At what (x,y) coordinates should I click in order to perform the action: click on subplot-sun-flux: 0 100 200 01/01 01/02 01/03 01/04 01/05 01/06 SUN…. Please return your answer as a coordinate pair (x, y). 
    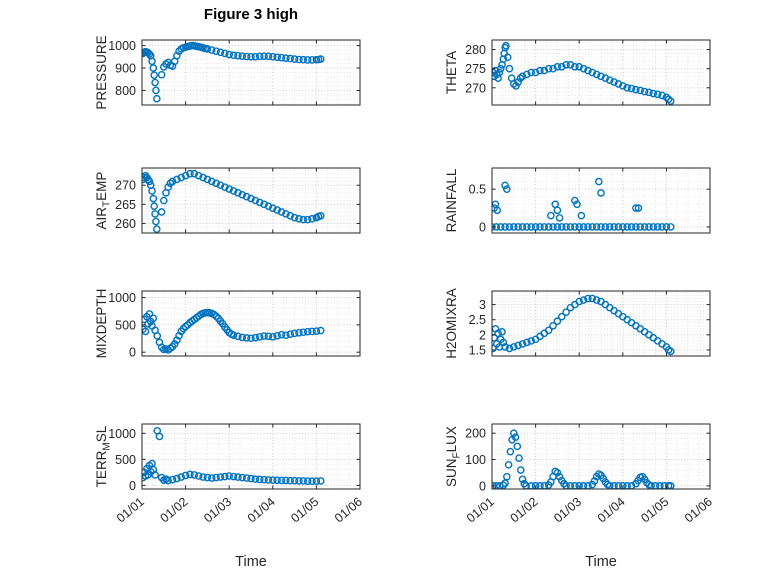
    Looking at the image, I should click on (579, 474).